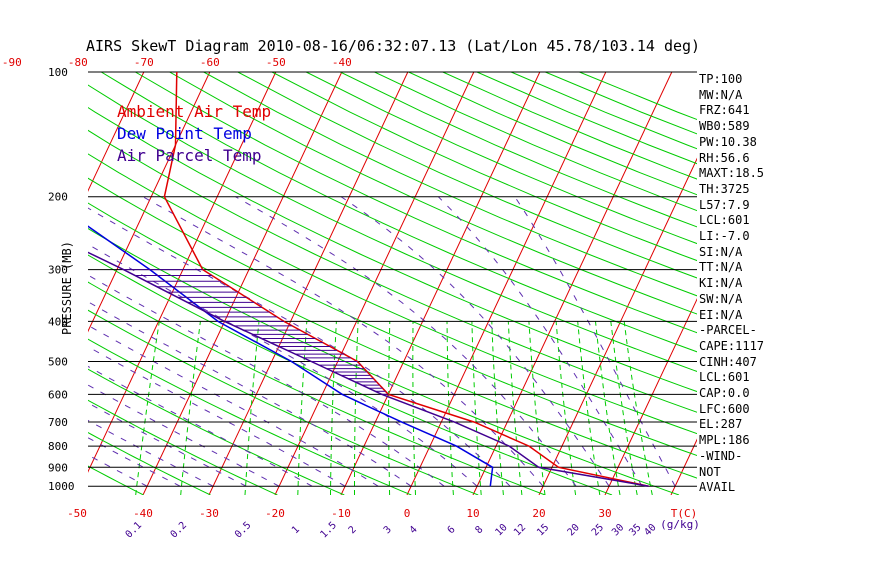 Image resolution: width=870 pixels, height=564 pixels. Describe the element at coordinates (58, 362) in the screenshot. I see `pressure-tick-label: 500` at that location.